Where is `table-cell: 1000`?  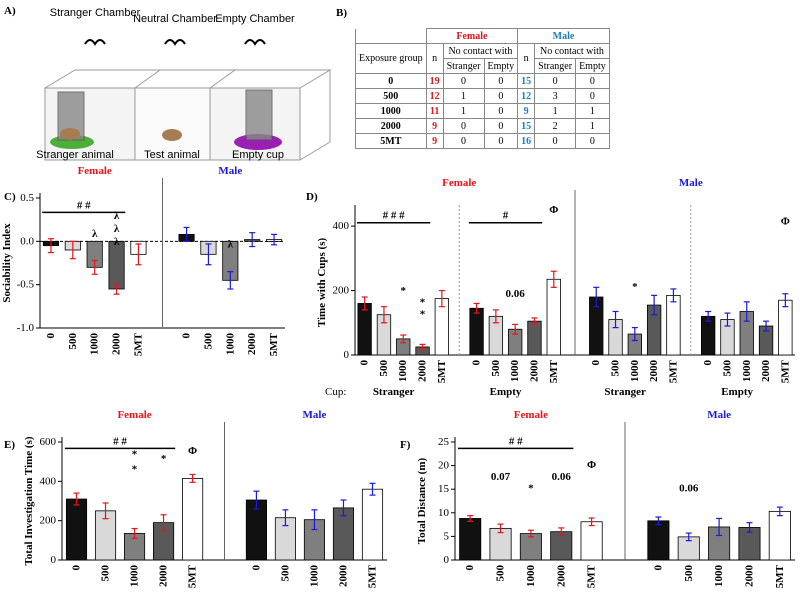
table-cell: 1000 is located at coordinates (391, 111).